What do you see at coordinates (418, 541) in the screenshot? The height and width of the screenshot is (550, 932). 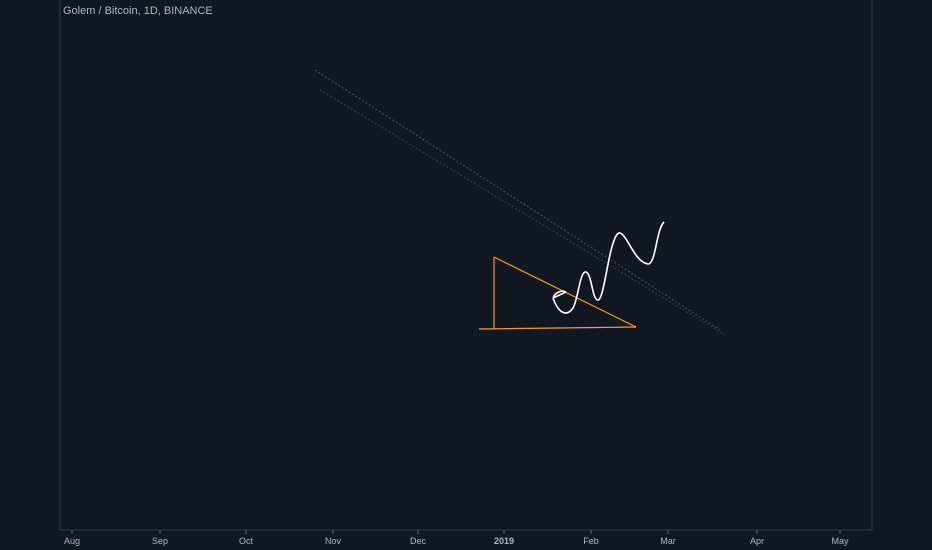 I see `x-tick-label: Dec` at bounding box center [418, 541].